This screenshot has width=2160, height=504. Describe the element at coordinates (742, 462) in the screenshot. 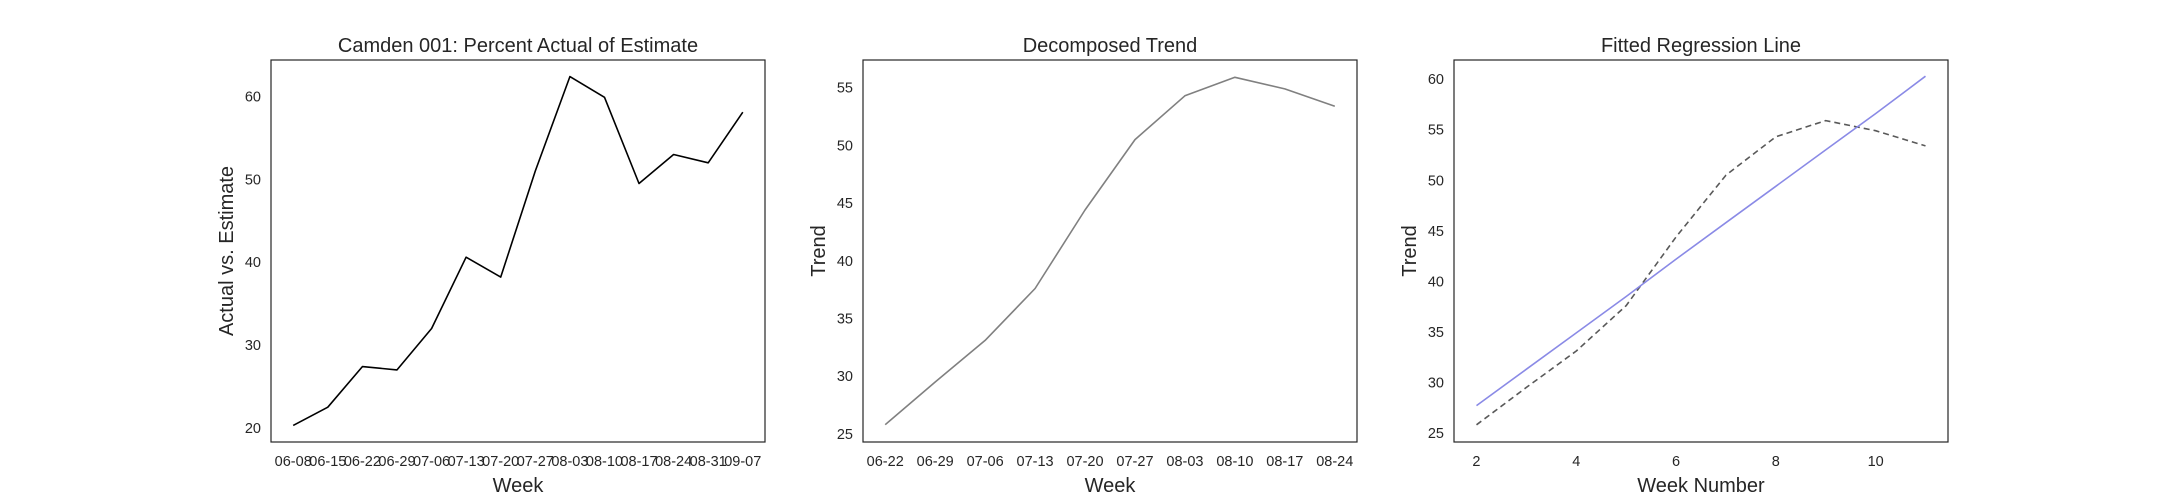

I see `x-tick-label: 09-07` at that location.